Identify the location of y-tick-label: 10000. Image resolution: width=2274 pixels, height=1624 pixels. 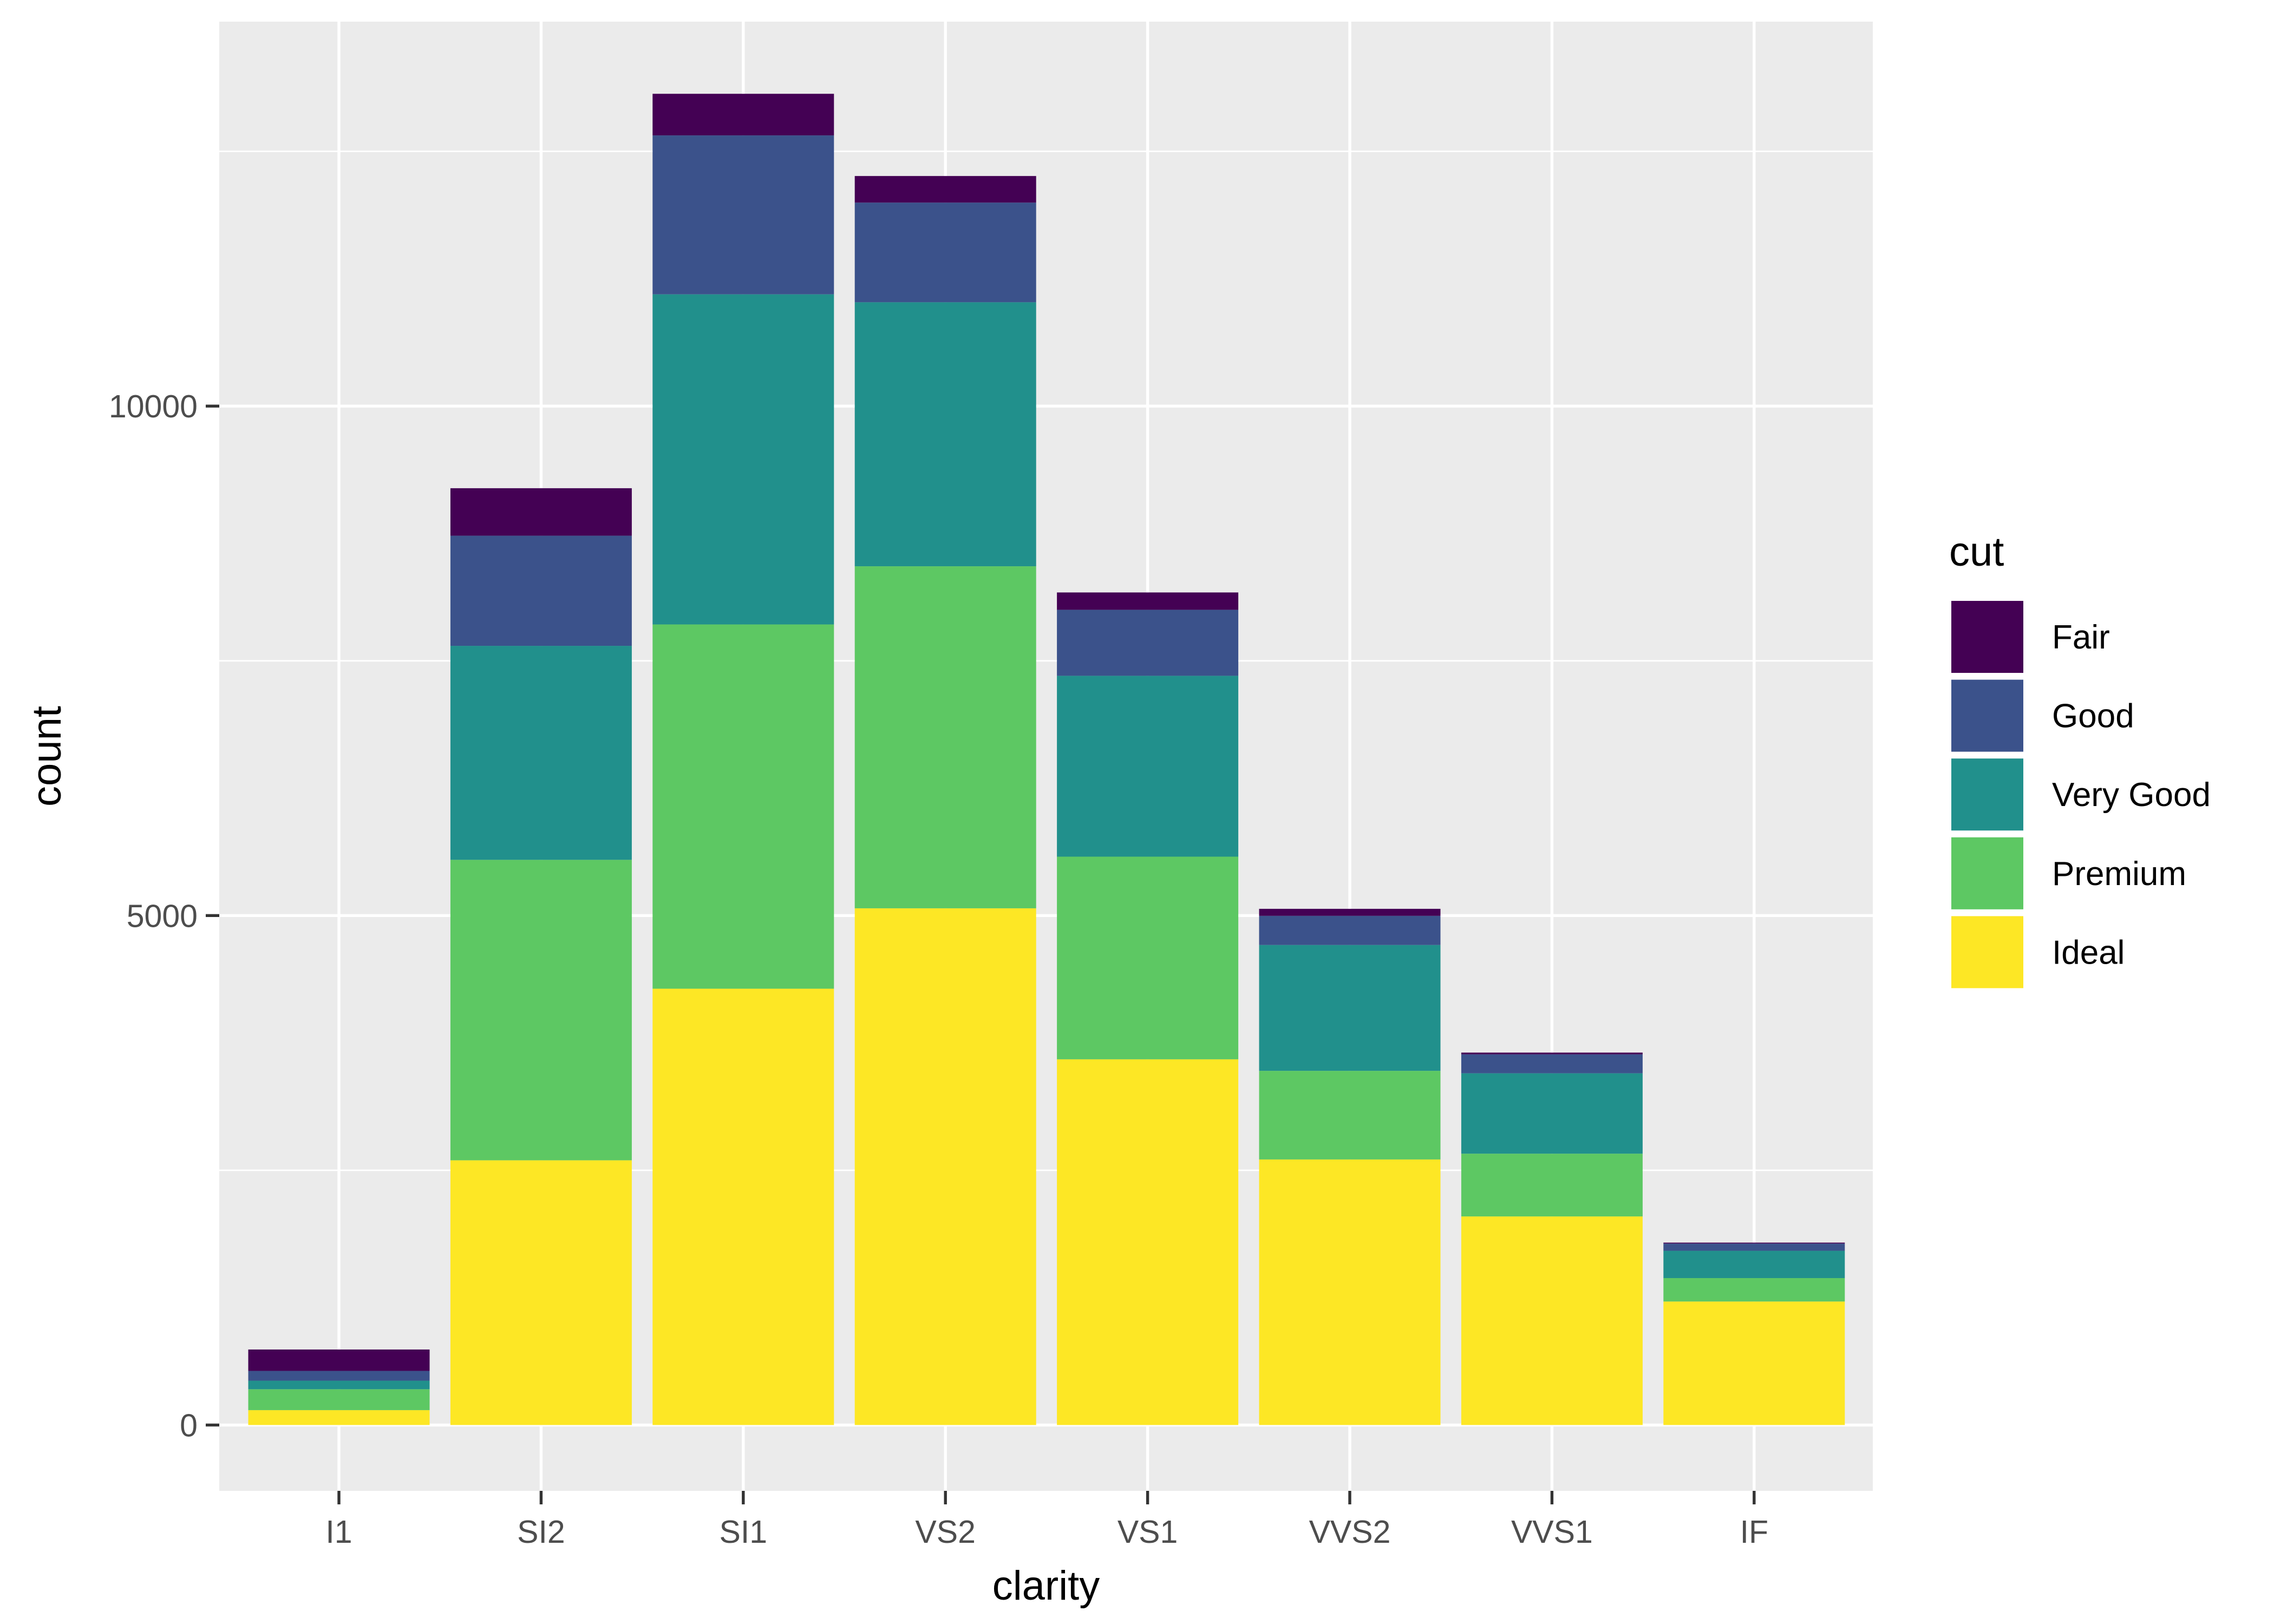
(154, 407).